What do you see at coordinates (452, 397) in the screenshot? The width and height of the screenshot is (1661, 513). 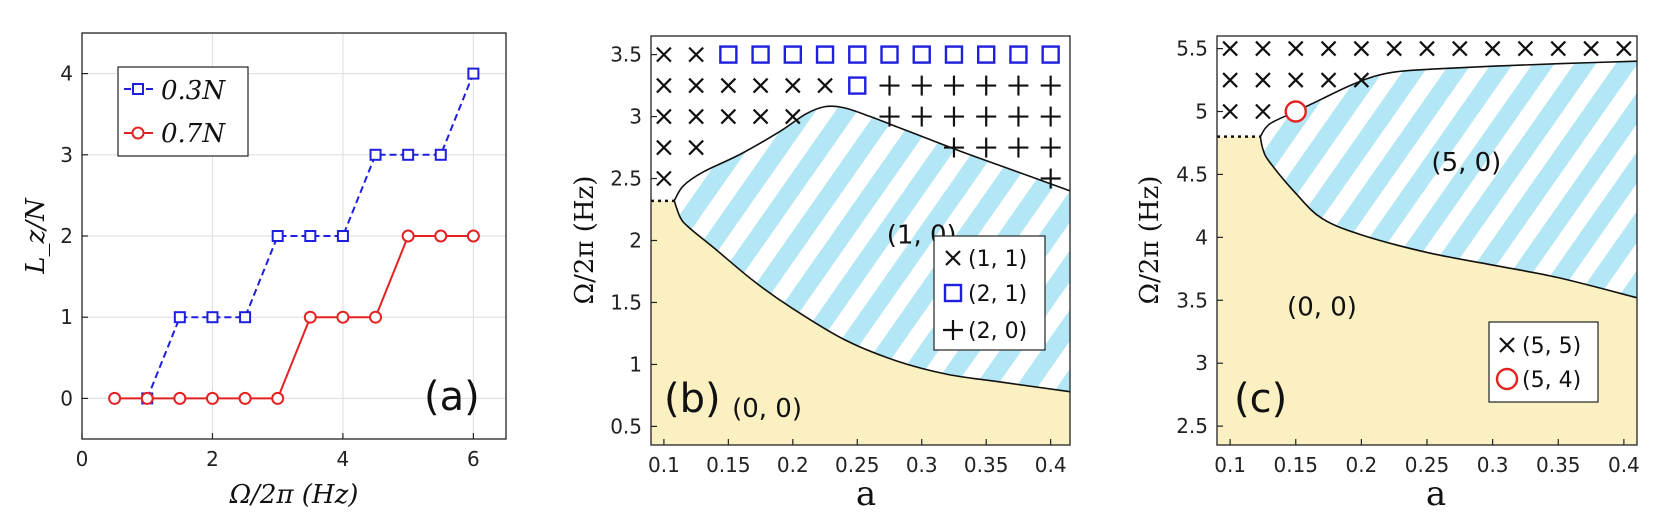 I see `panel-a-label: (a)` at bounding box center [452, 397].